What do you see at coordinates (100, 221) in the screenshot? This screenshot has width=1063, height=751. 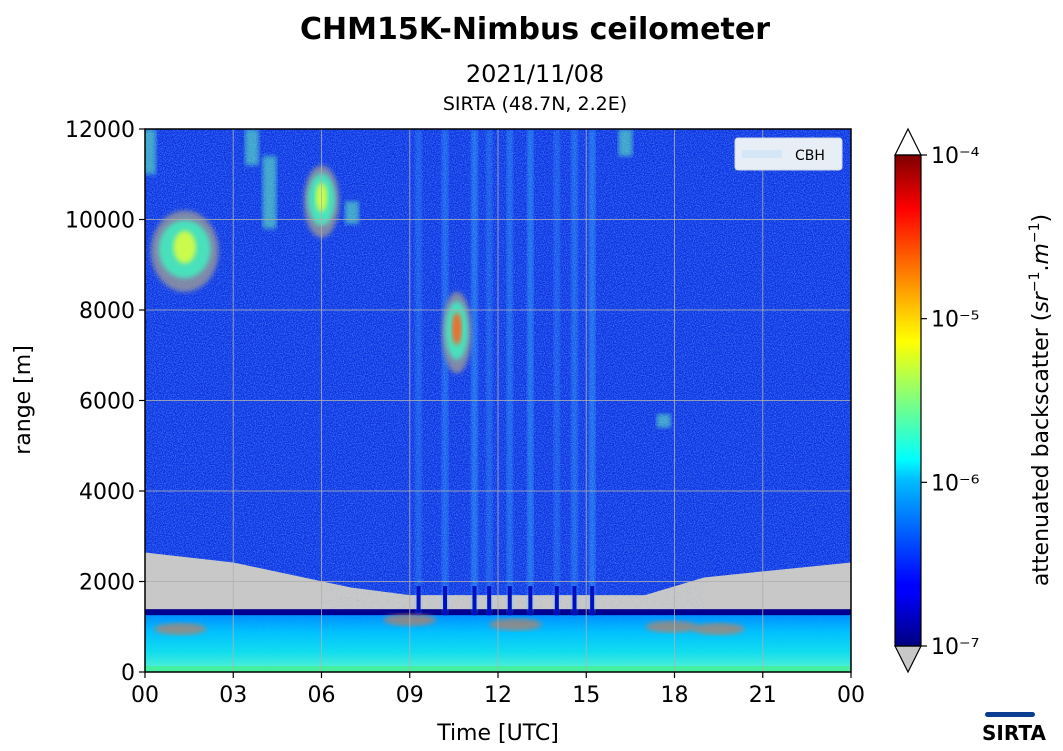 I see `y-tick-label: 10000` at bounding box center [100, 221].